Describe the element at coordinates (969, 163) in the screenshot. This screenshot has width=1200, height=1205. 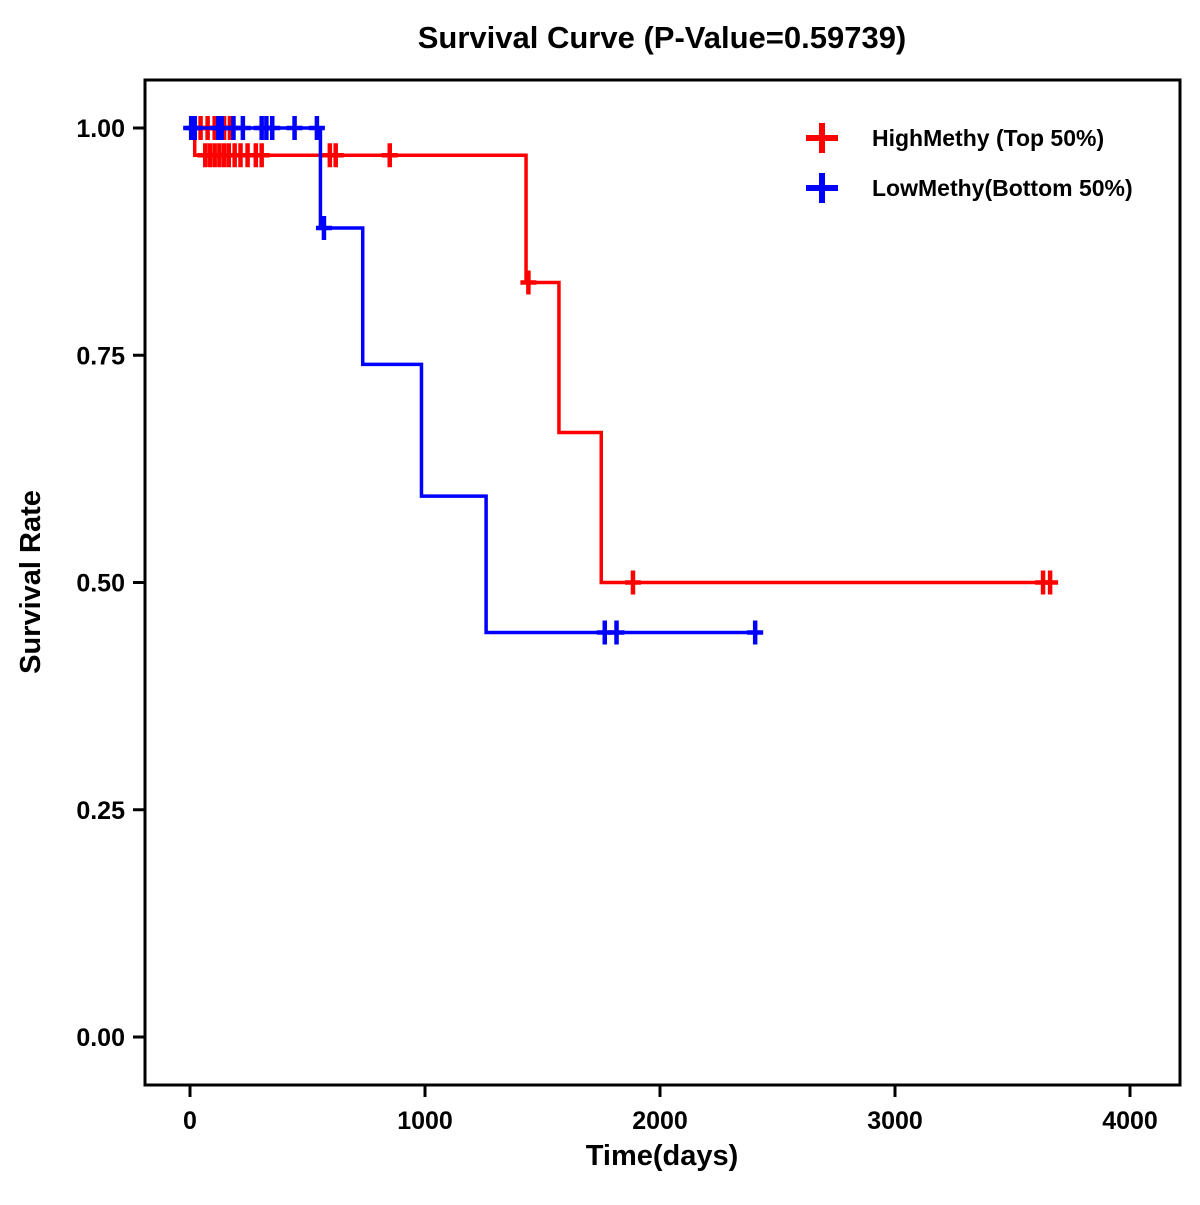
I see `legend: HighMethy (Top 50%) LowMethy(Bottom 50%)` at that location.